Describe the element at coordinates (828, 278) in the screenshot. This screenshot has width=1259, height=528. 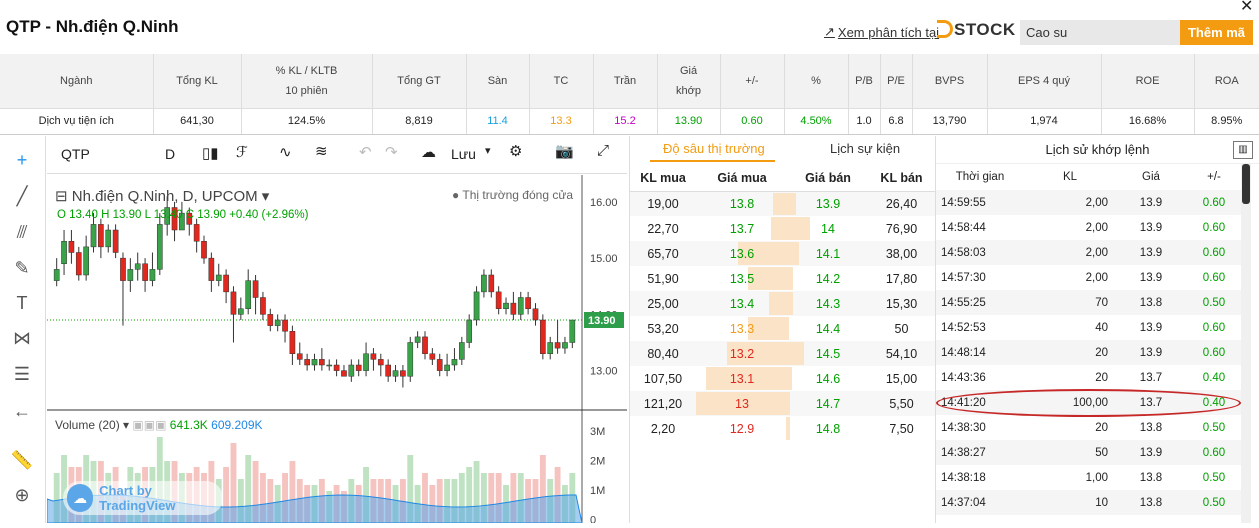
I see `depth-cell-gia_ban: 14.2` at that location.